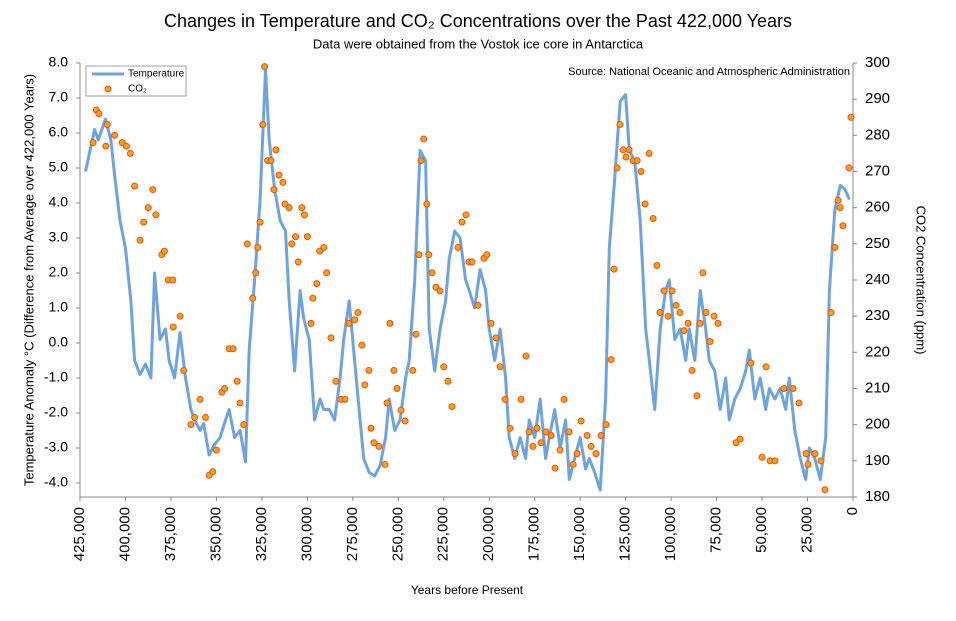  Describe the element at coordinates (306, 534) in the screenshot. I see `x-tick-label: 300,000` at that location.